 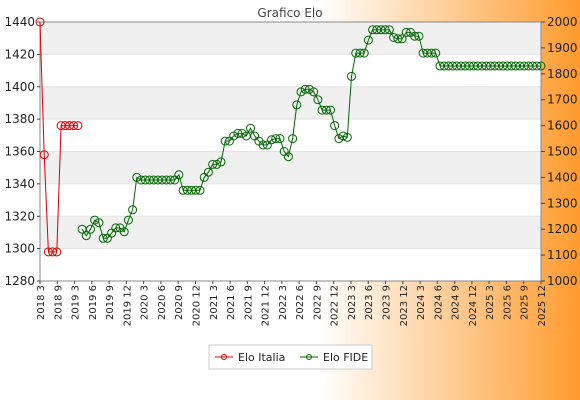 What do you see at coordinates (19, 249) in the screenshot?
I see `left-tick-label: 1300` at bounding box center [19, 249].